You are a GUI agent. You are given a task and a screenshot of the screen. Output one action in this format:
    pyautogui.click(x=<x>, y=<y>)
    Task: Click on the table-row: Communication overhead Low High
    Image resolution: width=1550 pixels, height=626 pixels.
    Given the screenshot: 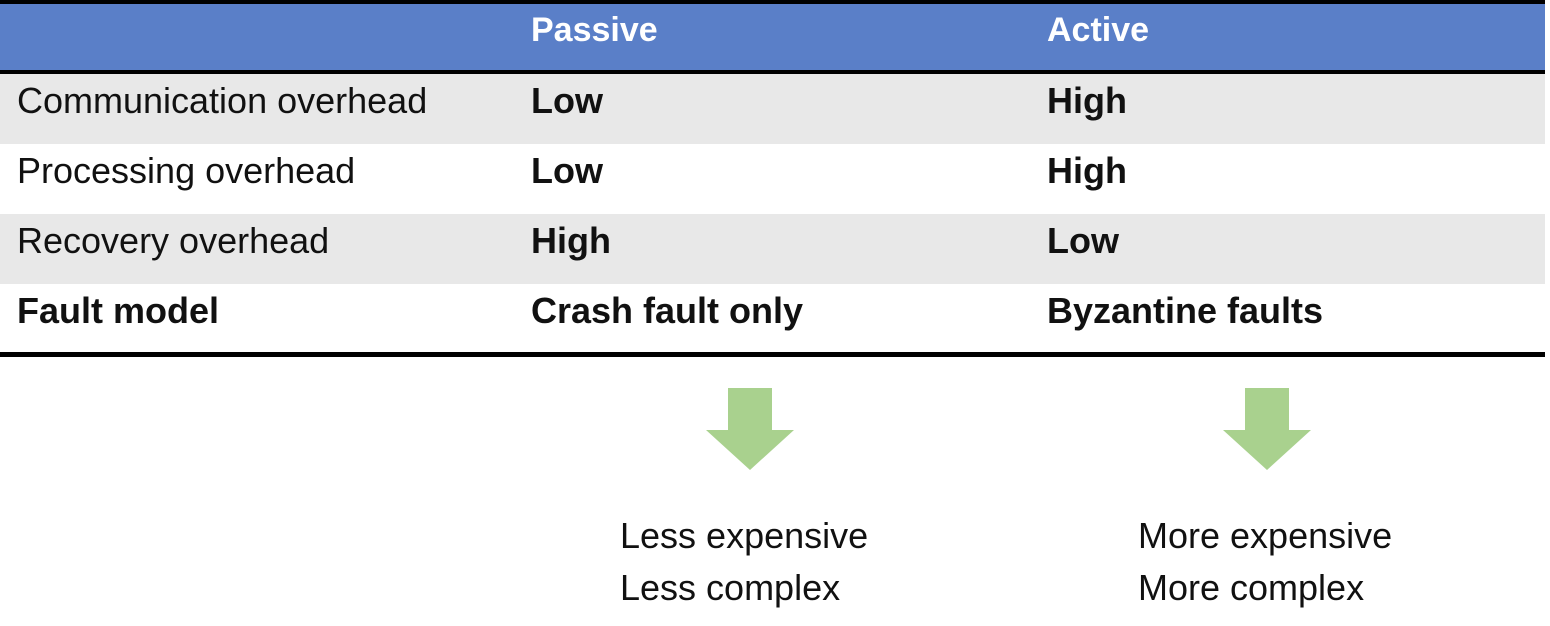 What is the action you would take?
    pyautogui.click(x=772, y=109)
    